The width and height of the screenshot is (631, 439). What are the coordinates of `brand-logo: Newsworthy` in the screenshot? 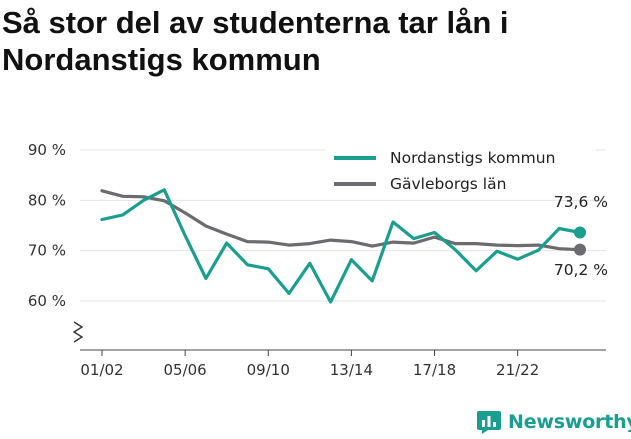 It's located at (553, 422).